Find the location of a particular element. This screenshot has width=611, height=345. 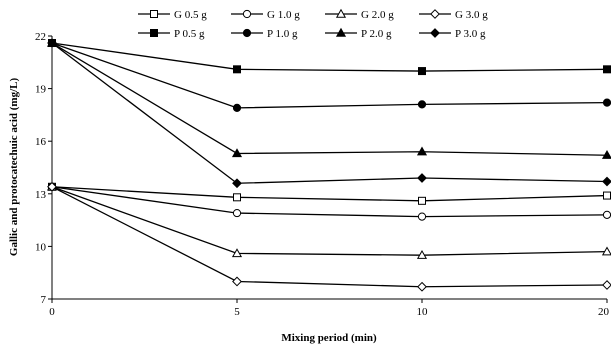

legend-label: P 0.5 g is located at coordinates (189, 34).